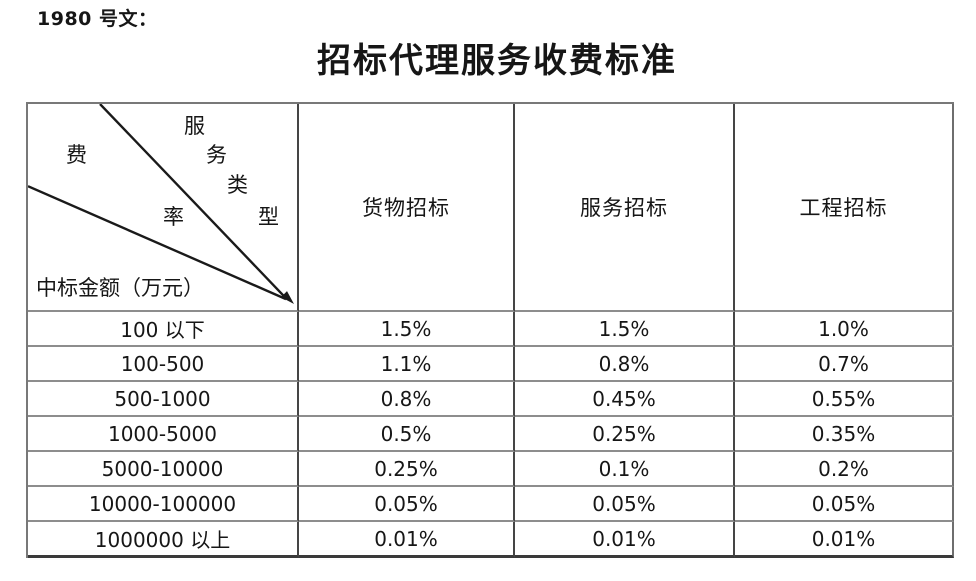  I want to click on corner-type-char: 类, so click(237, 185).